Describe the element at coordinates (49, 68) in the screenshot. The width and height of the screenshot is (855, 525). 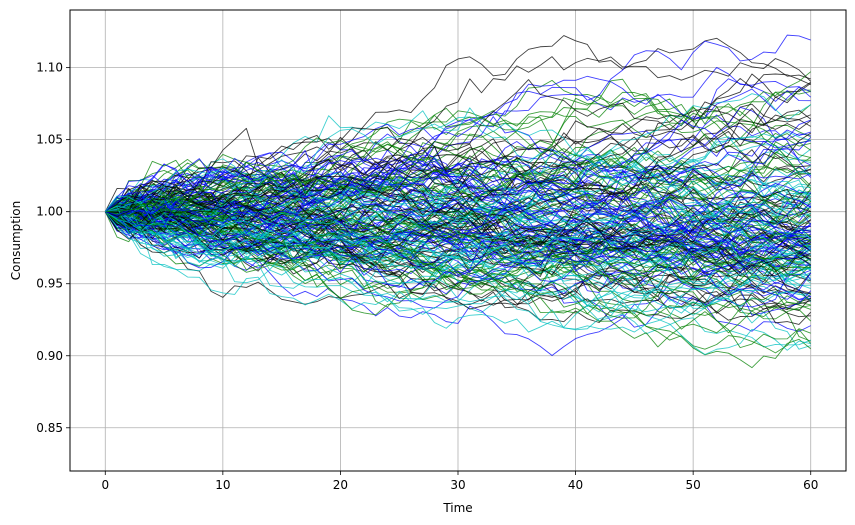
I see `y-tick-label: 1.10` at that location.